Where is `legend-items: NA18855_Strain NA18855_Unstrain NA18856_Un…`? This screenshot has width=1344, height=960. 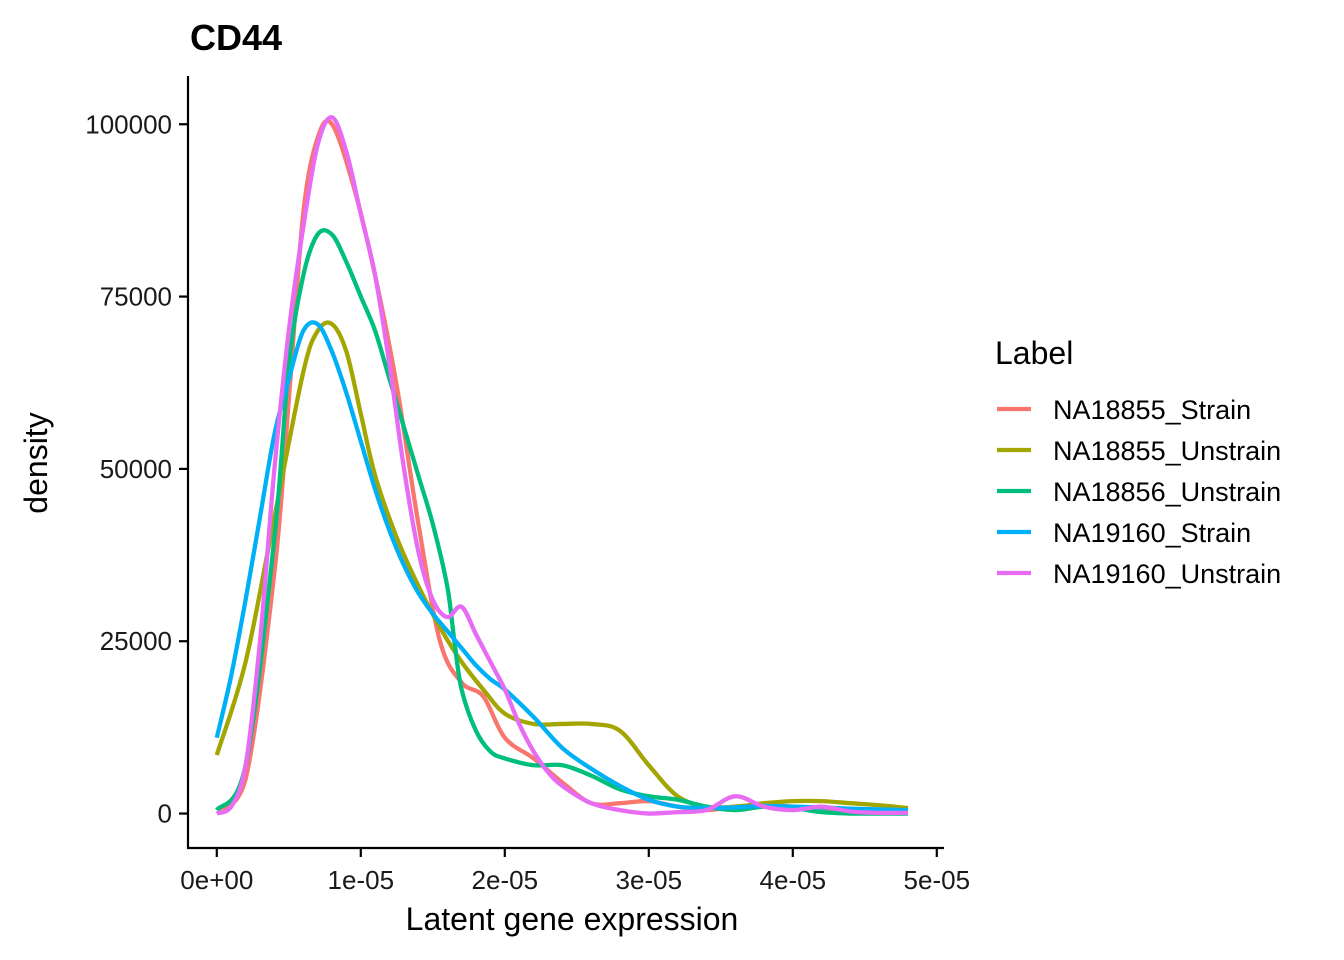
legend-items: NA18855_Strain NA18855_Unstrain NA18856_Un… is located at coordinates (1139, 492).